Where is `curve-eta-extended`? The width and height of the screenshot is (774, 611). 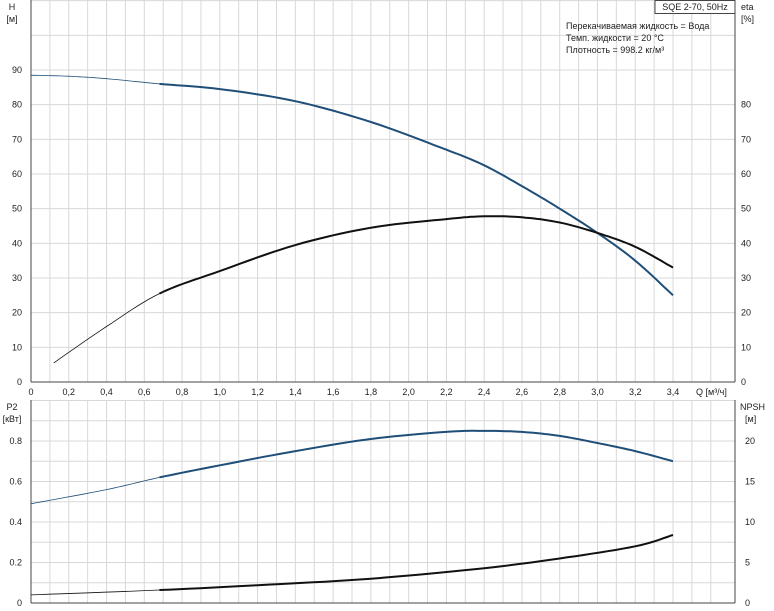 curve-eta-extended is located at coordinates (106, 328).